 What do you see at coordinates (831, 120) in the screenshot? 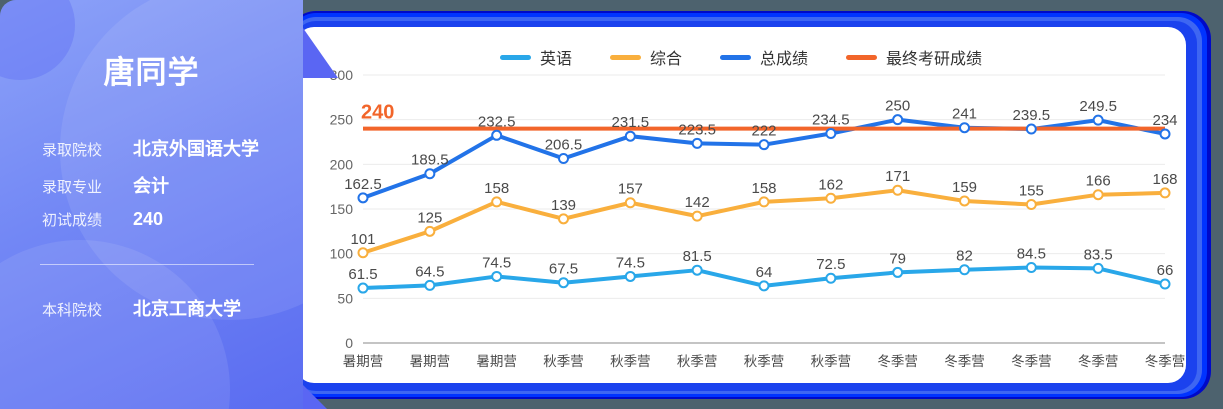
I see `data-point-label: 234.5` at bounding box center [831, 120].